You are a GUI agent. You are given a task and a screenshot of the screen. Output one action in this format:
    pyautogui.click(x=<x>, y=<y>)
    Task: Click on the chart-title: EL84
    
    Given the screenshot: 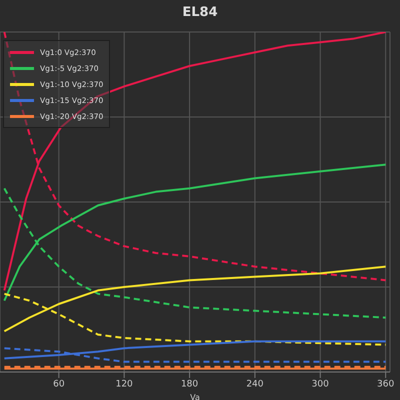 What is the action you would take?
    pyautogui.click(x=200, y=13)
    